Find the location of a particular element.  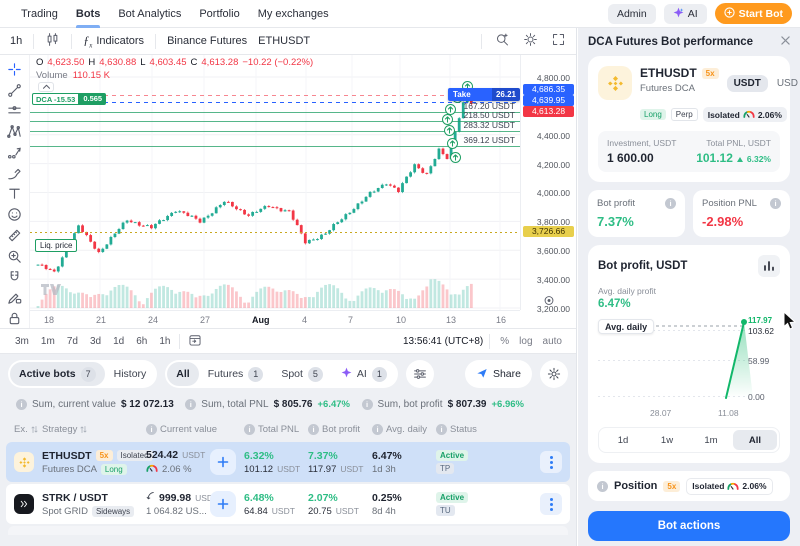

range-3m: 3m is located at coordinates (22, 341).